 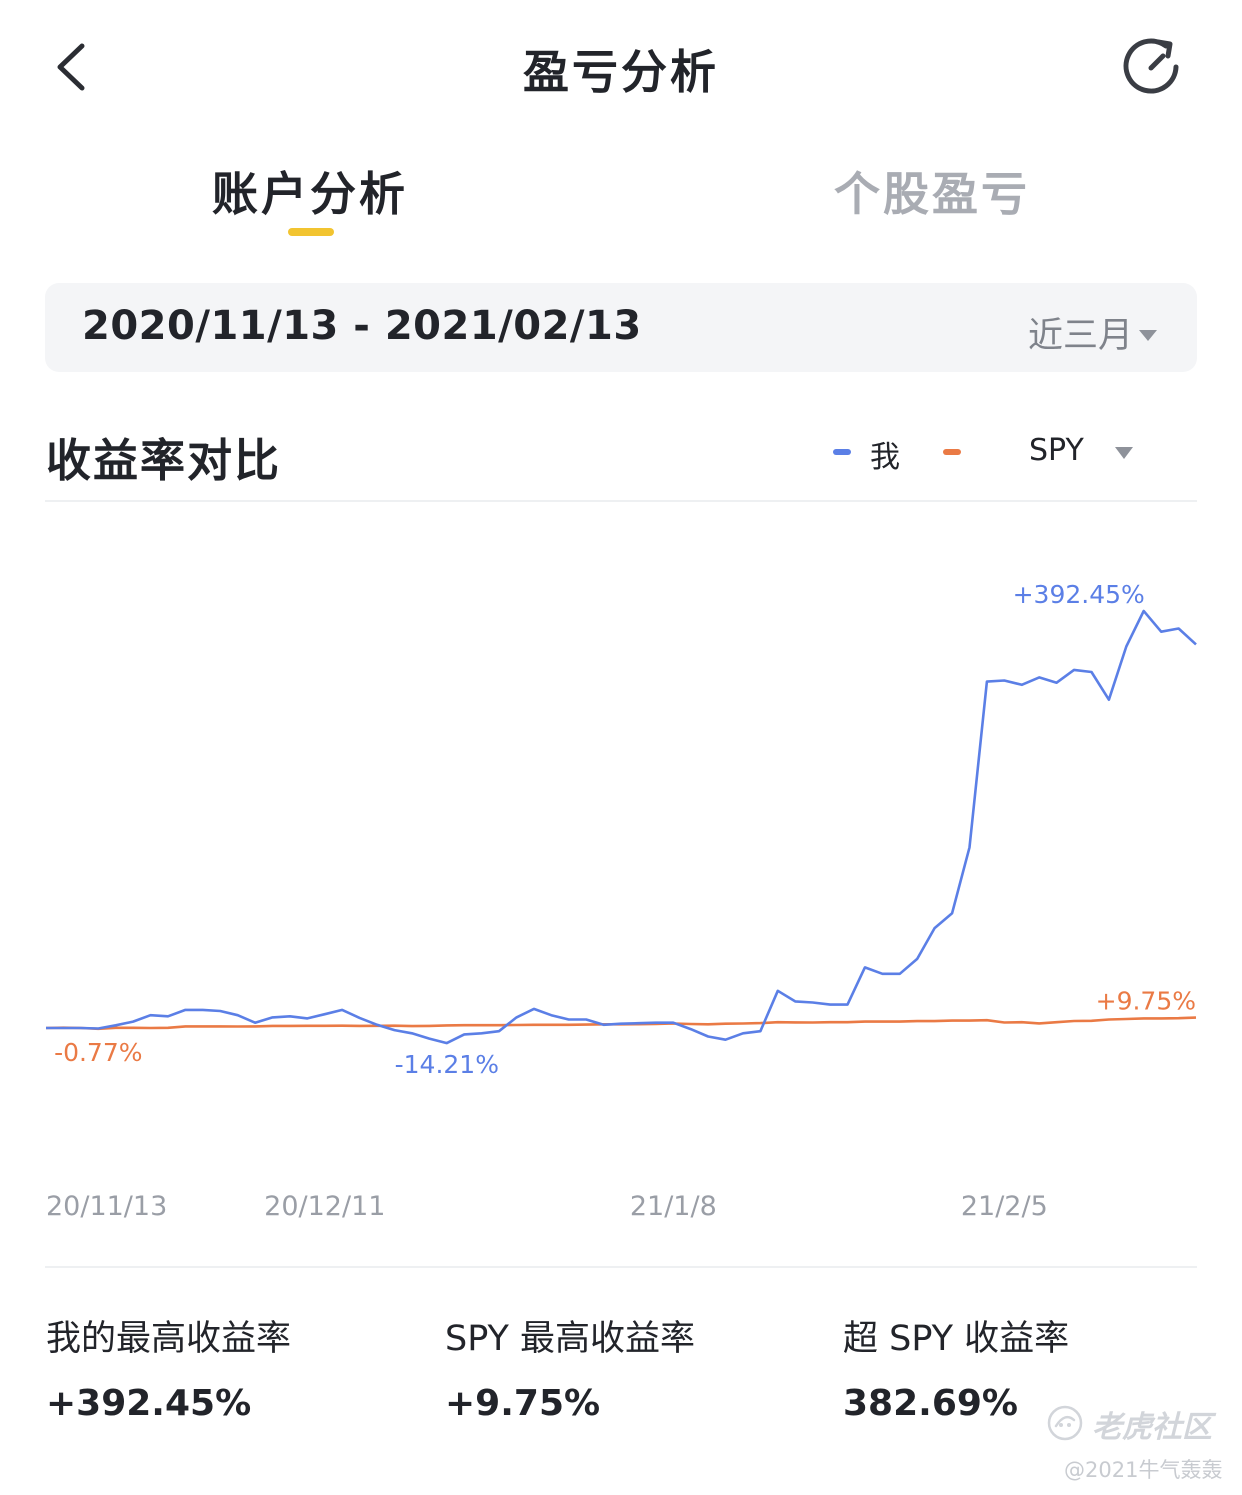 I want to click on watermark-brand: 老虎社区, so click(x=1152, y=1427).